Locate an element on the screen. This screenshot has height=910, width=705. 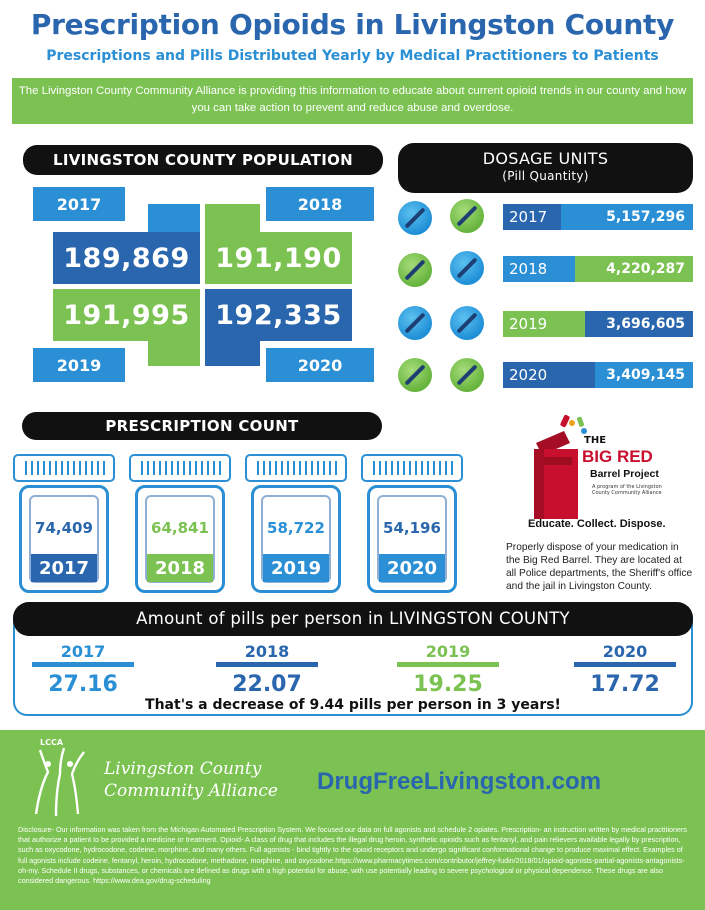
dosage-year-2020: 2020 is located at coordinates (549, 375).